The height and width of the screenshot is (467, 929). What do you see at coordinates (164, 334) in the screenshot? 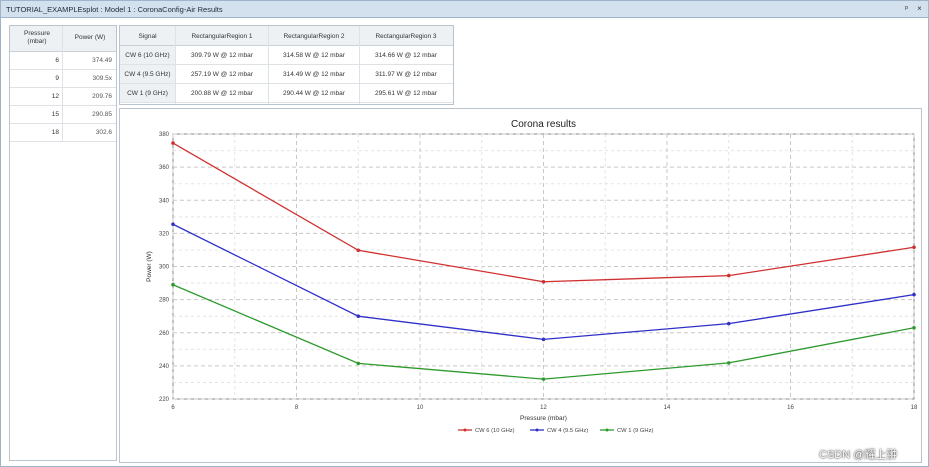
I see `y-tick-label: 260` at bounding box center [164, 334].